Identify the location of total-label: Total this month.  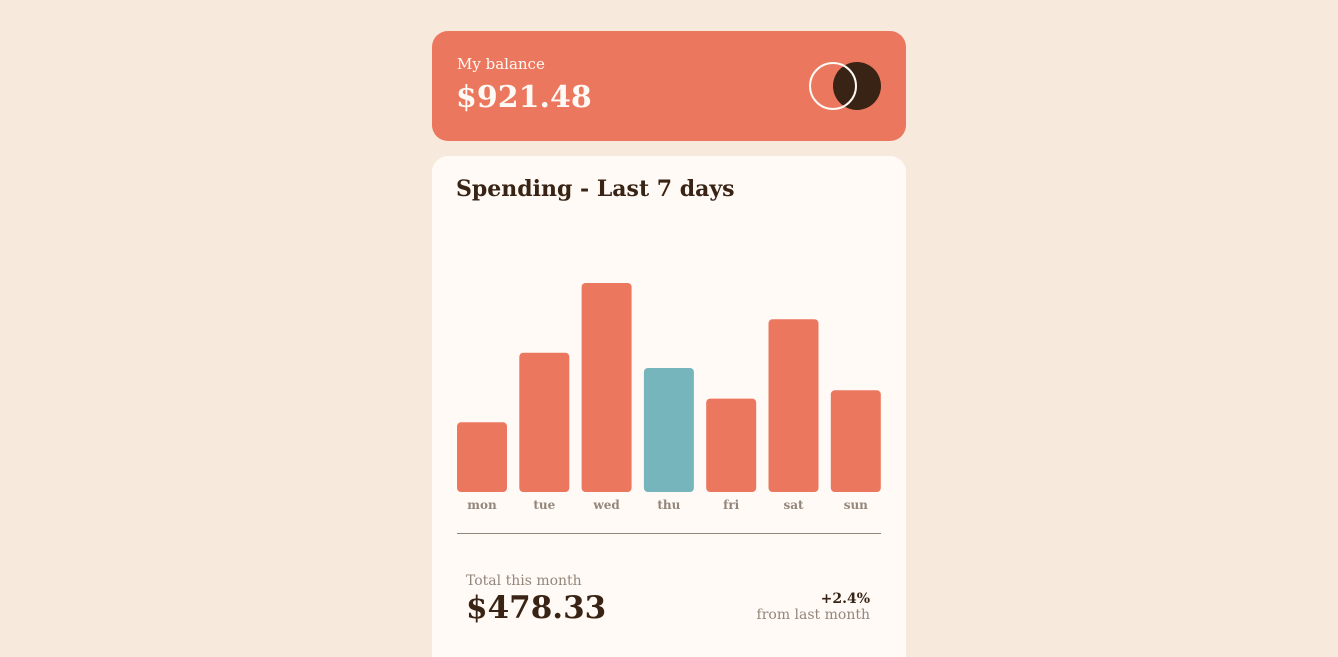
(524, 581).